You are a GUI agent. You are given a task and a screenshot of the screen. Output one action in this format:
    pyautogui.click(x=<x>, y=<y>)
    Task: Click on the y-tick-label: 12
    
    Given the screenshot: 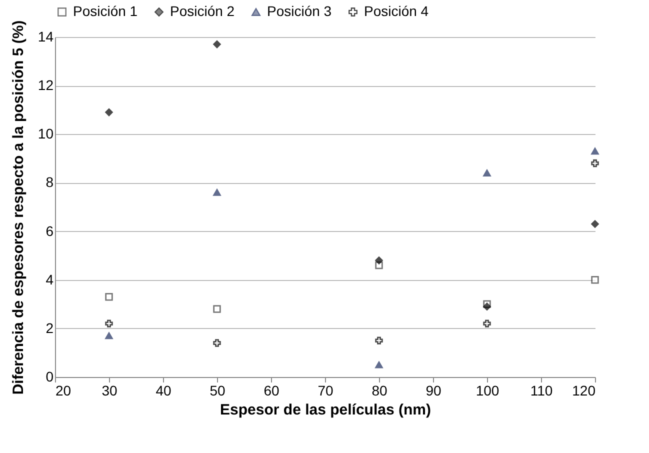 What is the action you would take?
    pyautogui.click(x=46, y=85)
    